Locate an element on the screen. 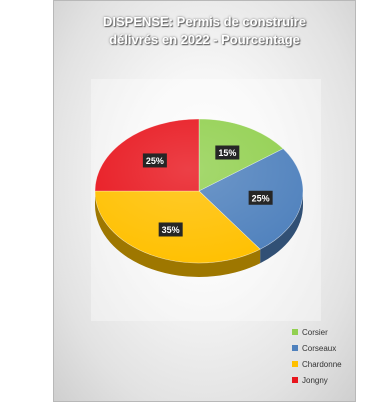 The image size is (367, 407). legend-swatch-jongny is located at coordinates (295, 380).